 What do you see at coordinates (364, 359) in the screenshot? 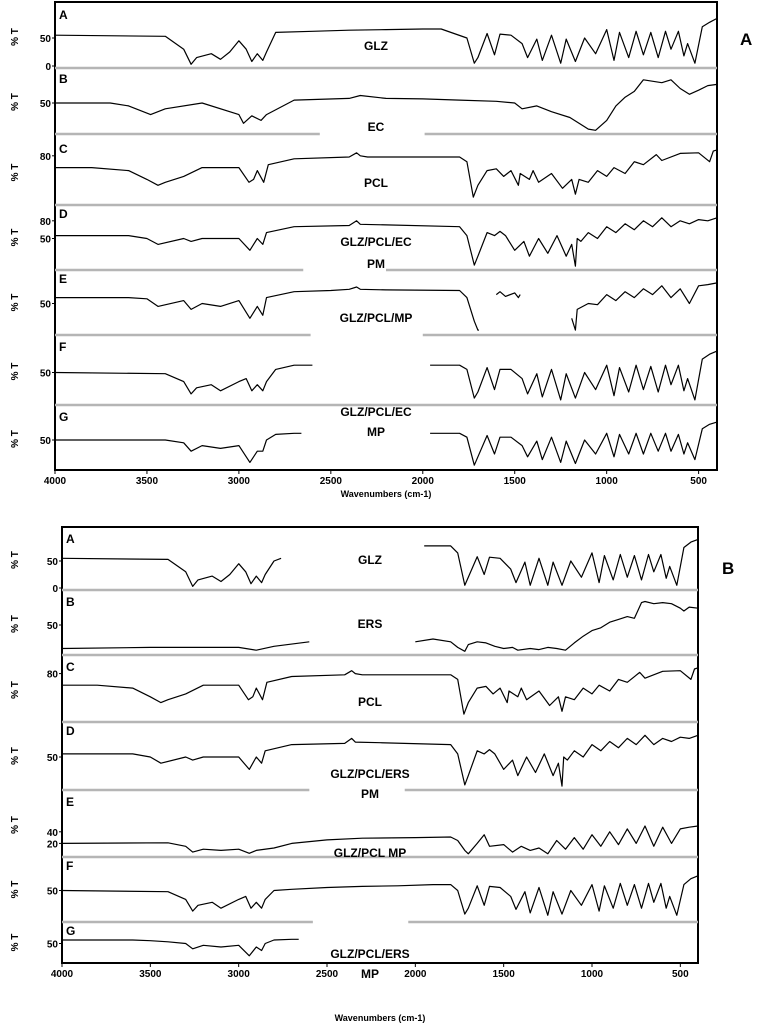
I see `spectrum-f: F 50 % T GLZ/PCL/MP` at bounding box center [364, 359].